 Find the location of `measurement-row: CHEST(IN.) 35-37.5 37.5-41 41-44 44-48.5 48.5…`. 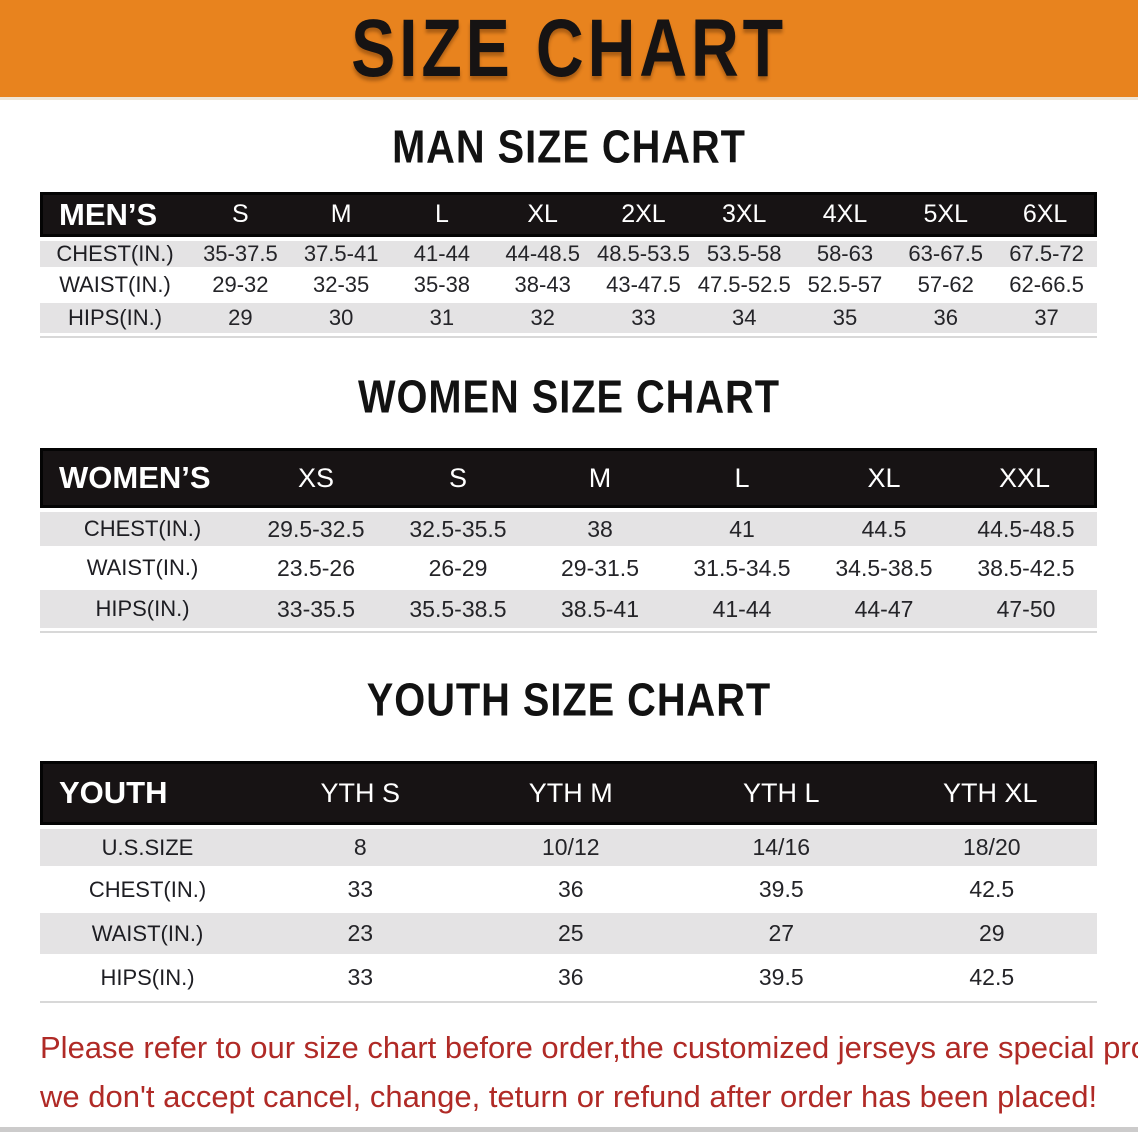

measurement-row: CHEST(IN.) 35-37.5 37.5-41 41-44 44-48.5 48.5… is located at coordinates (568, 253).